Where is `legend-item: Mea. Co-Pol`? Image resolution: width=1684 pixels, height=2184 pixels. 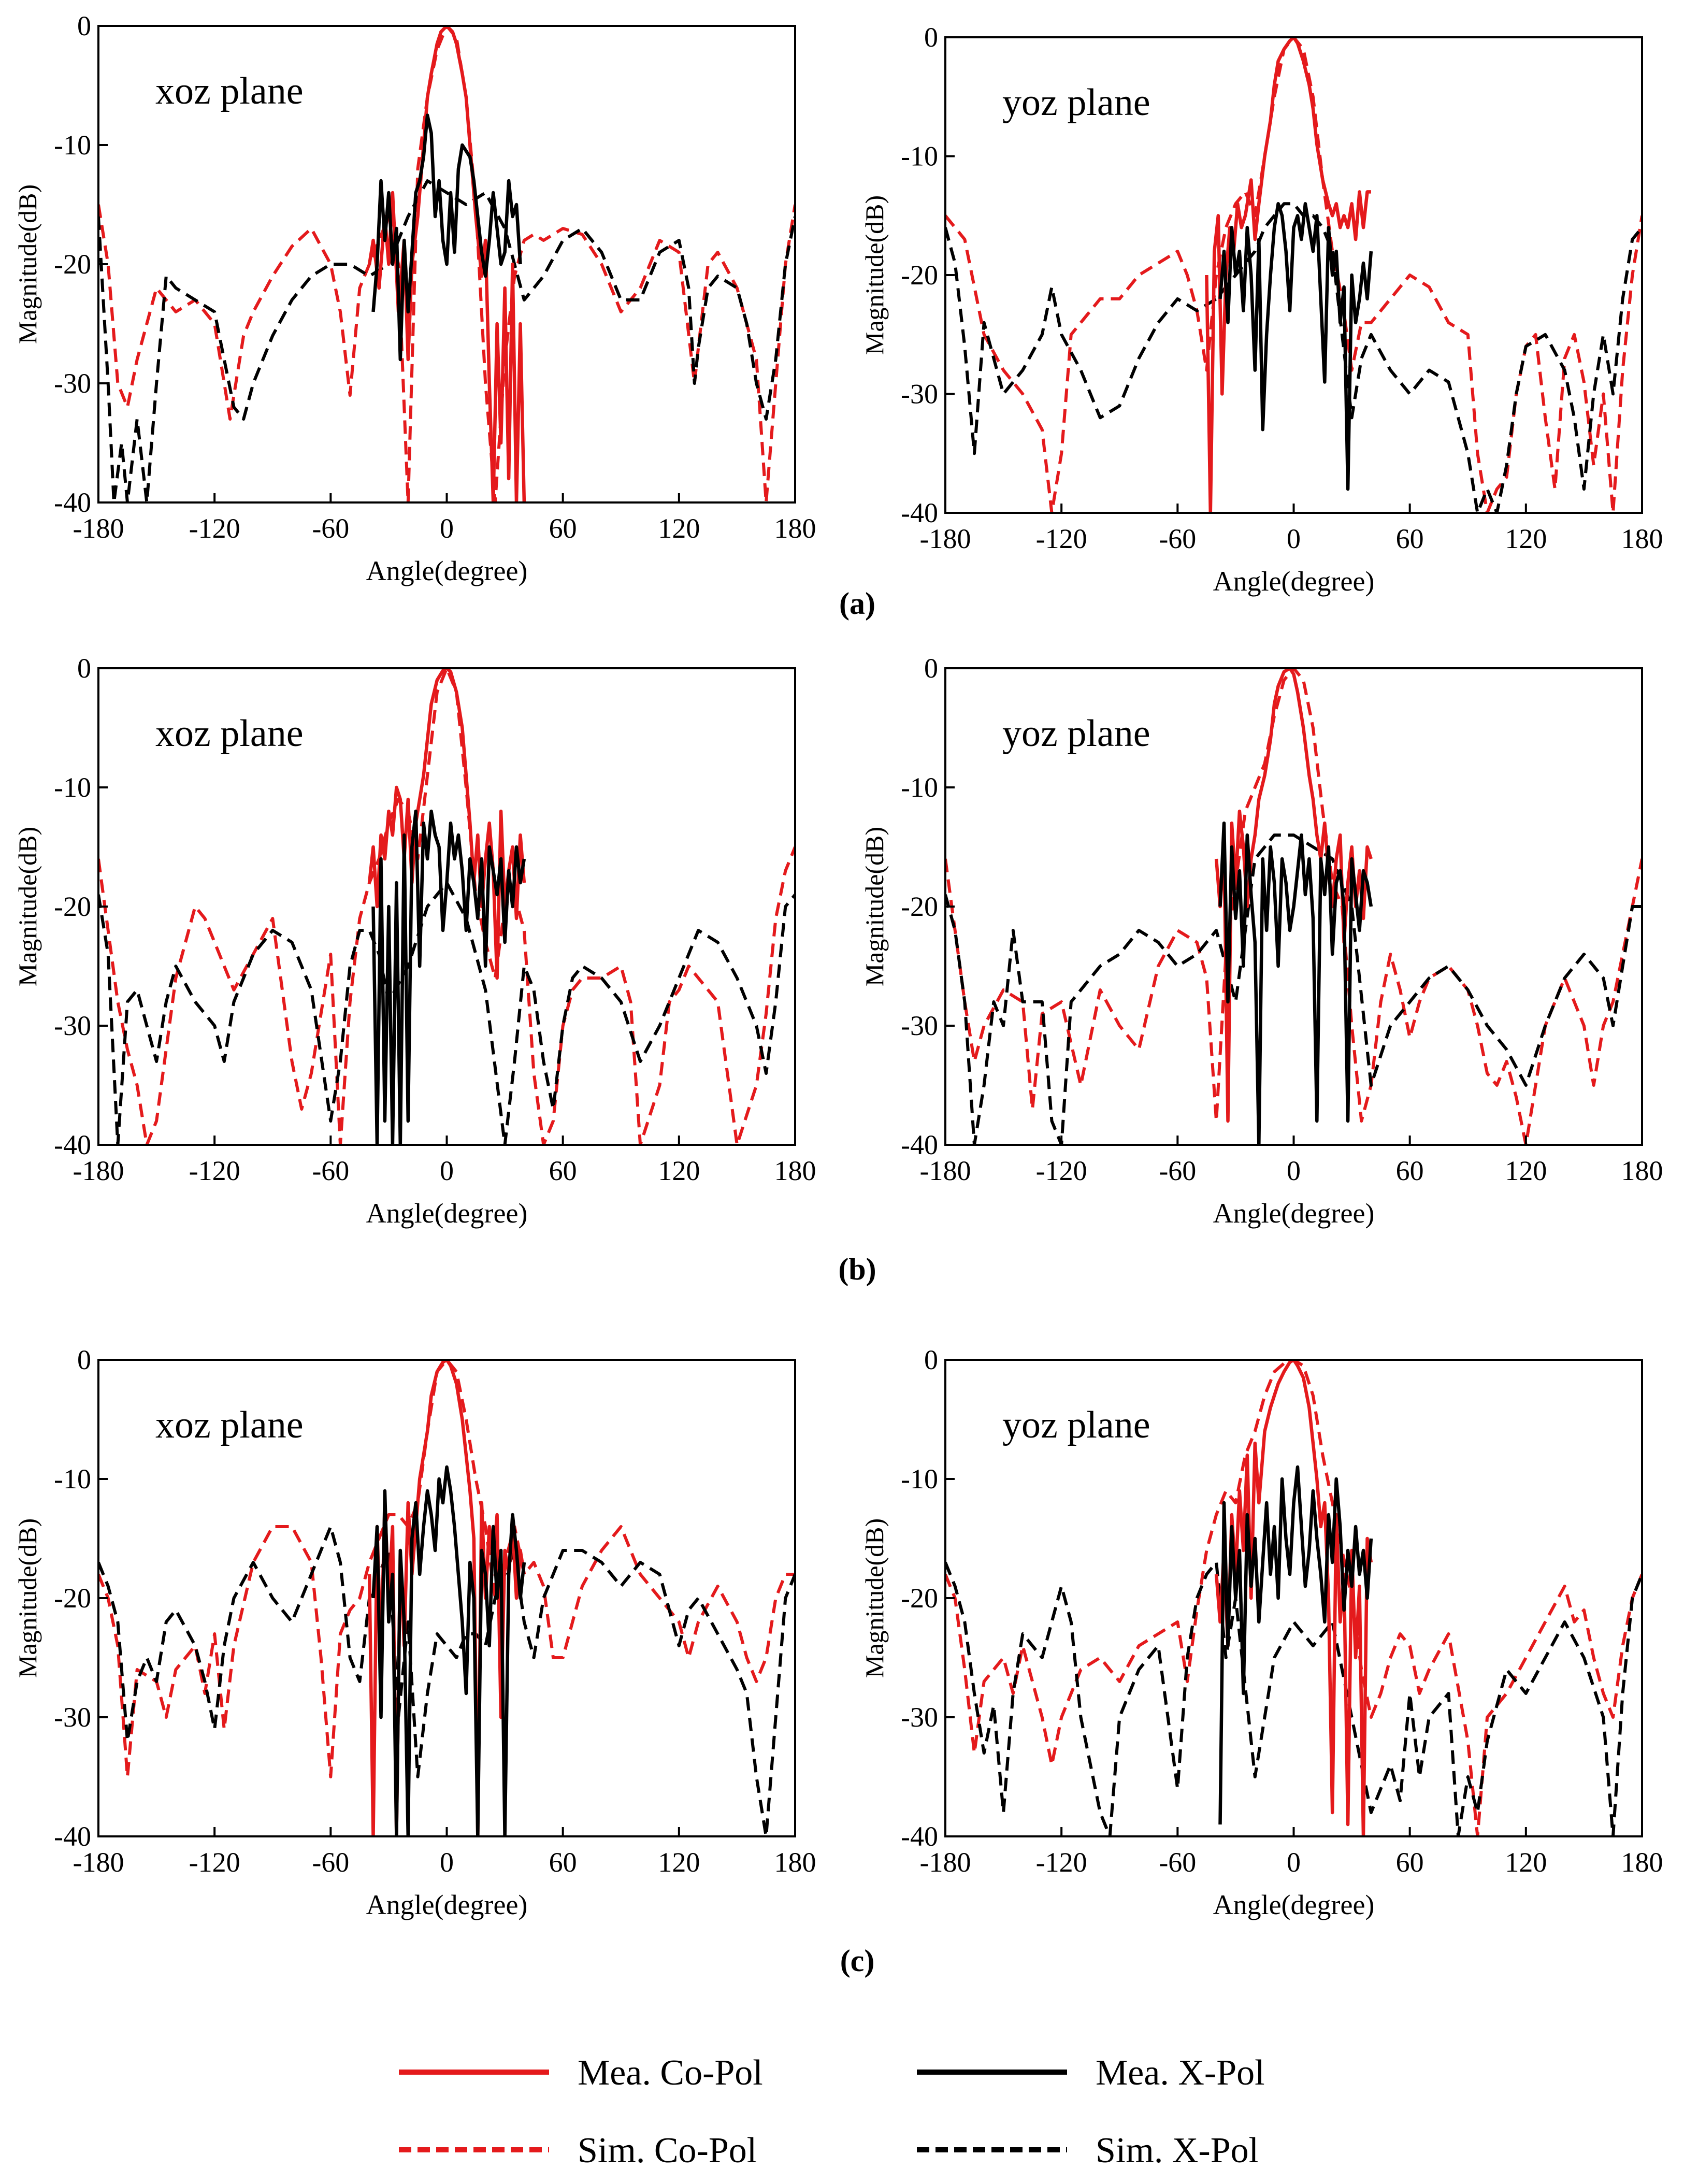 legend-item: Mea. Co-Pol is located at coordinates (581, 2073).